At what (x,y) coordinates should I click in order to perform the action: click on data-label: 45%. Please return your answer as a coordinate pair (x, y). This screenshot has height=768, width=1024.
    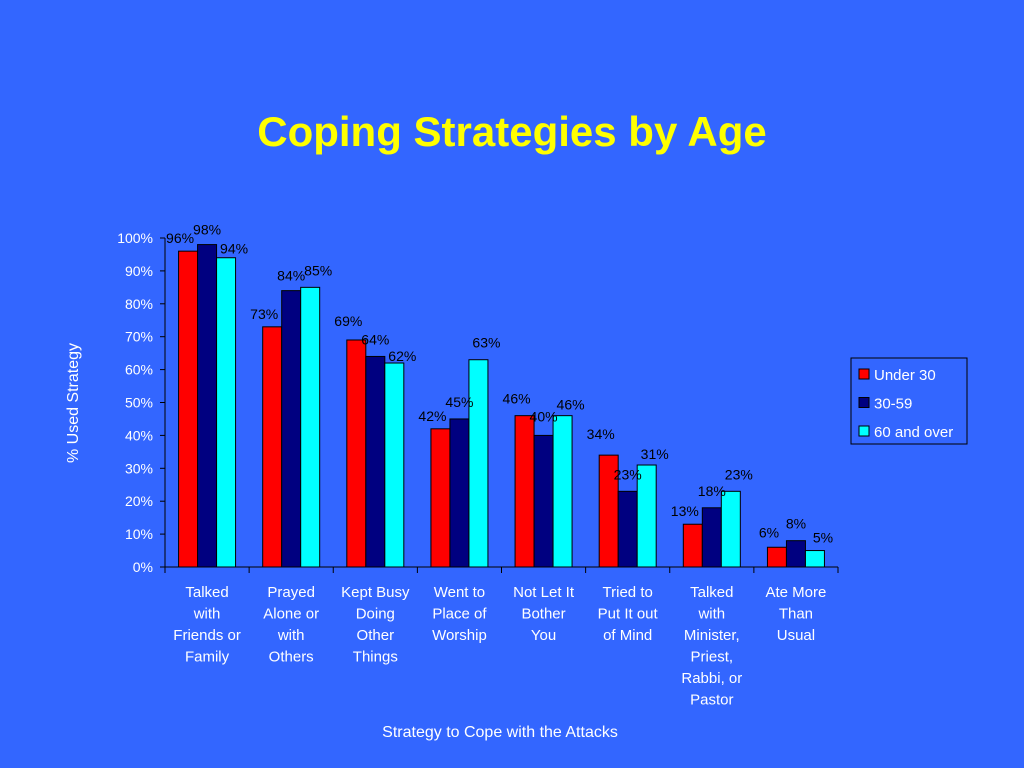
    Looking at the image, I should click on (459, 402).